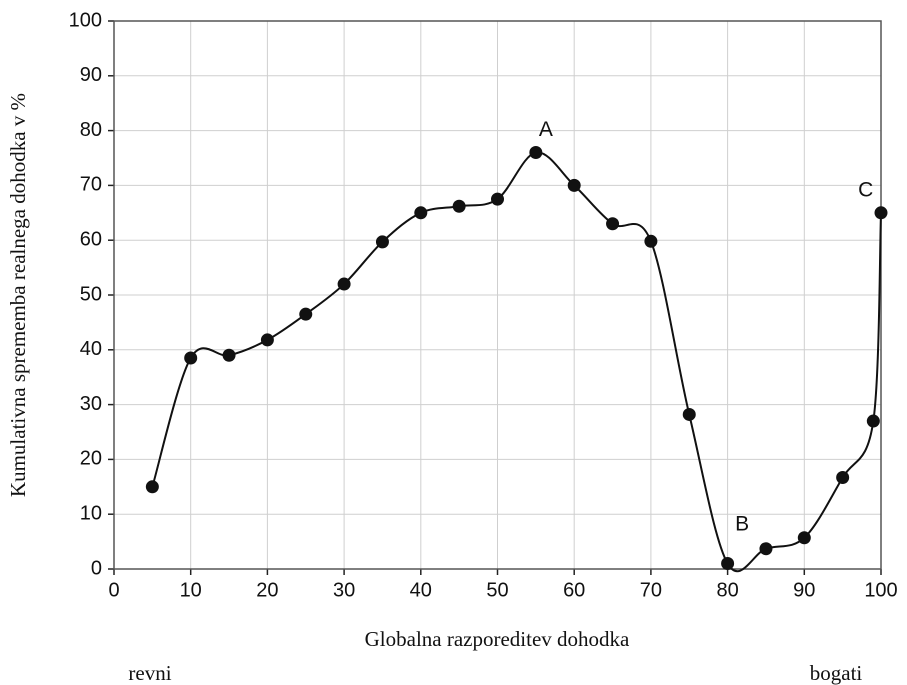  Describe the element at coordinates (497, 639) in the screenshot. I see `x-axis-title: Globalna razporeditev dohodka` at that location.